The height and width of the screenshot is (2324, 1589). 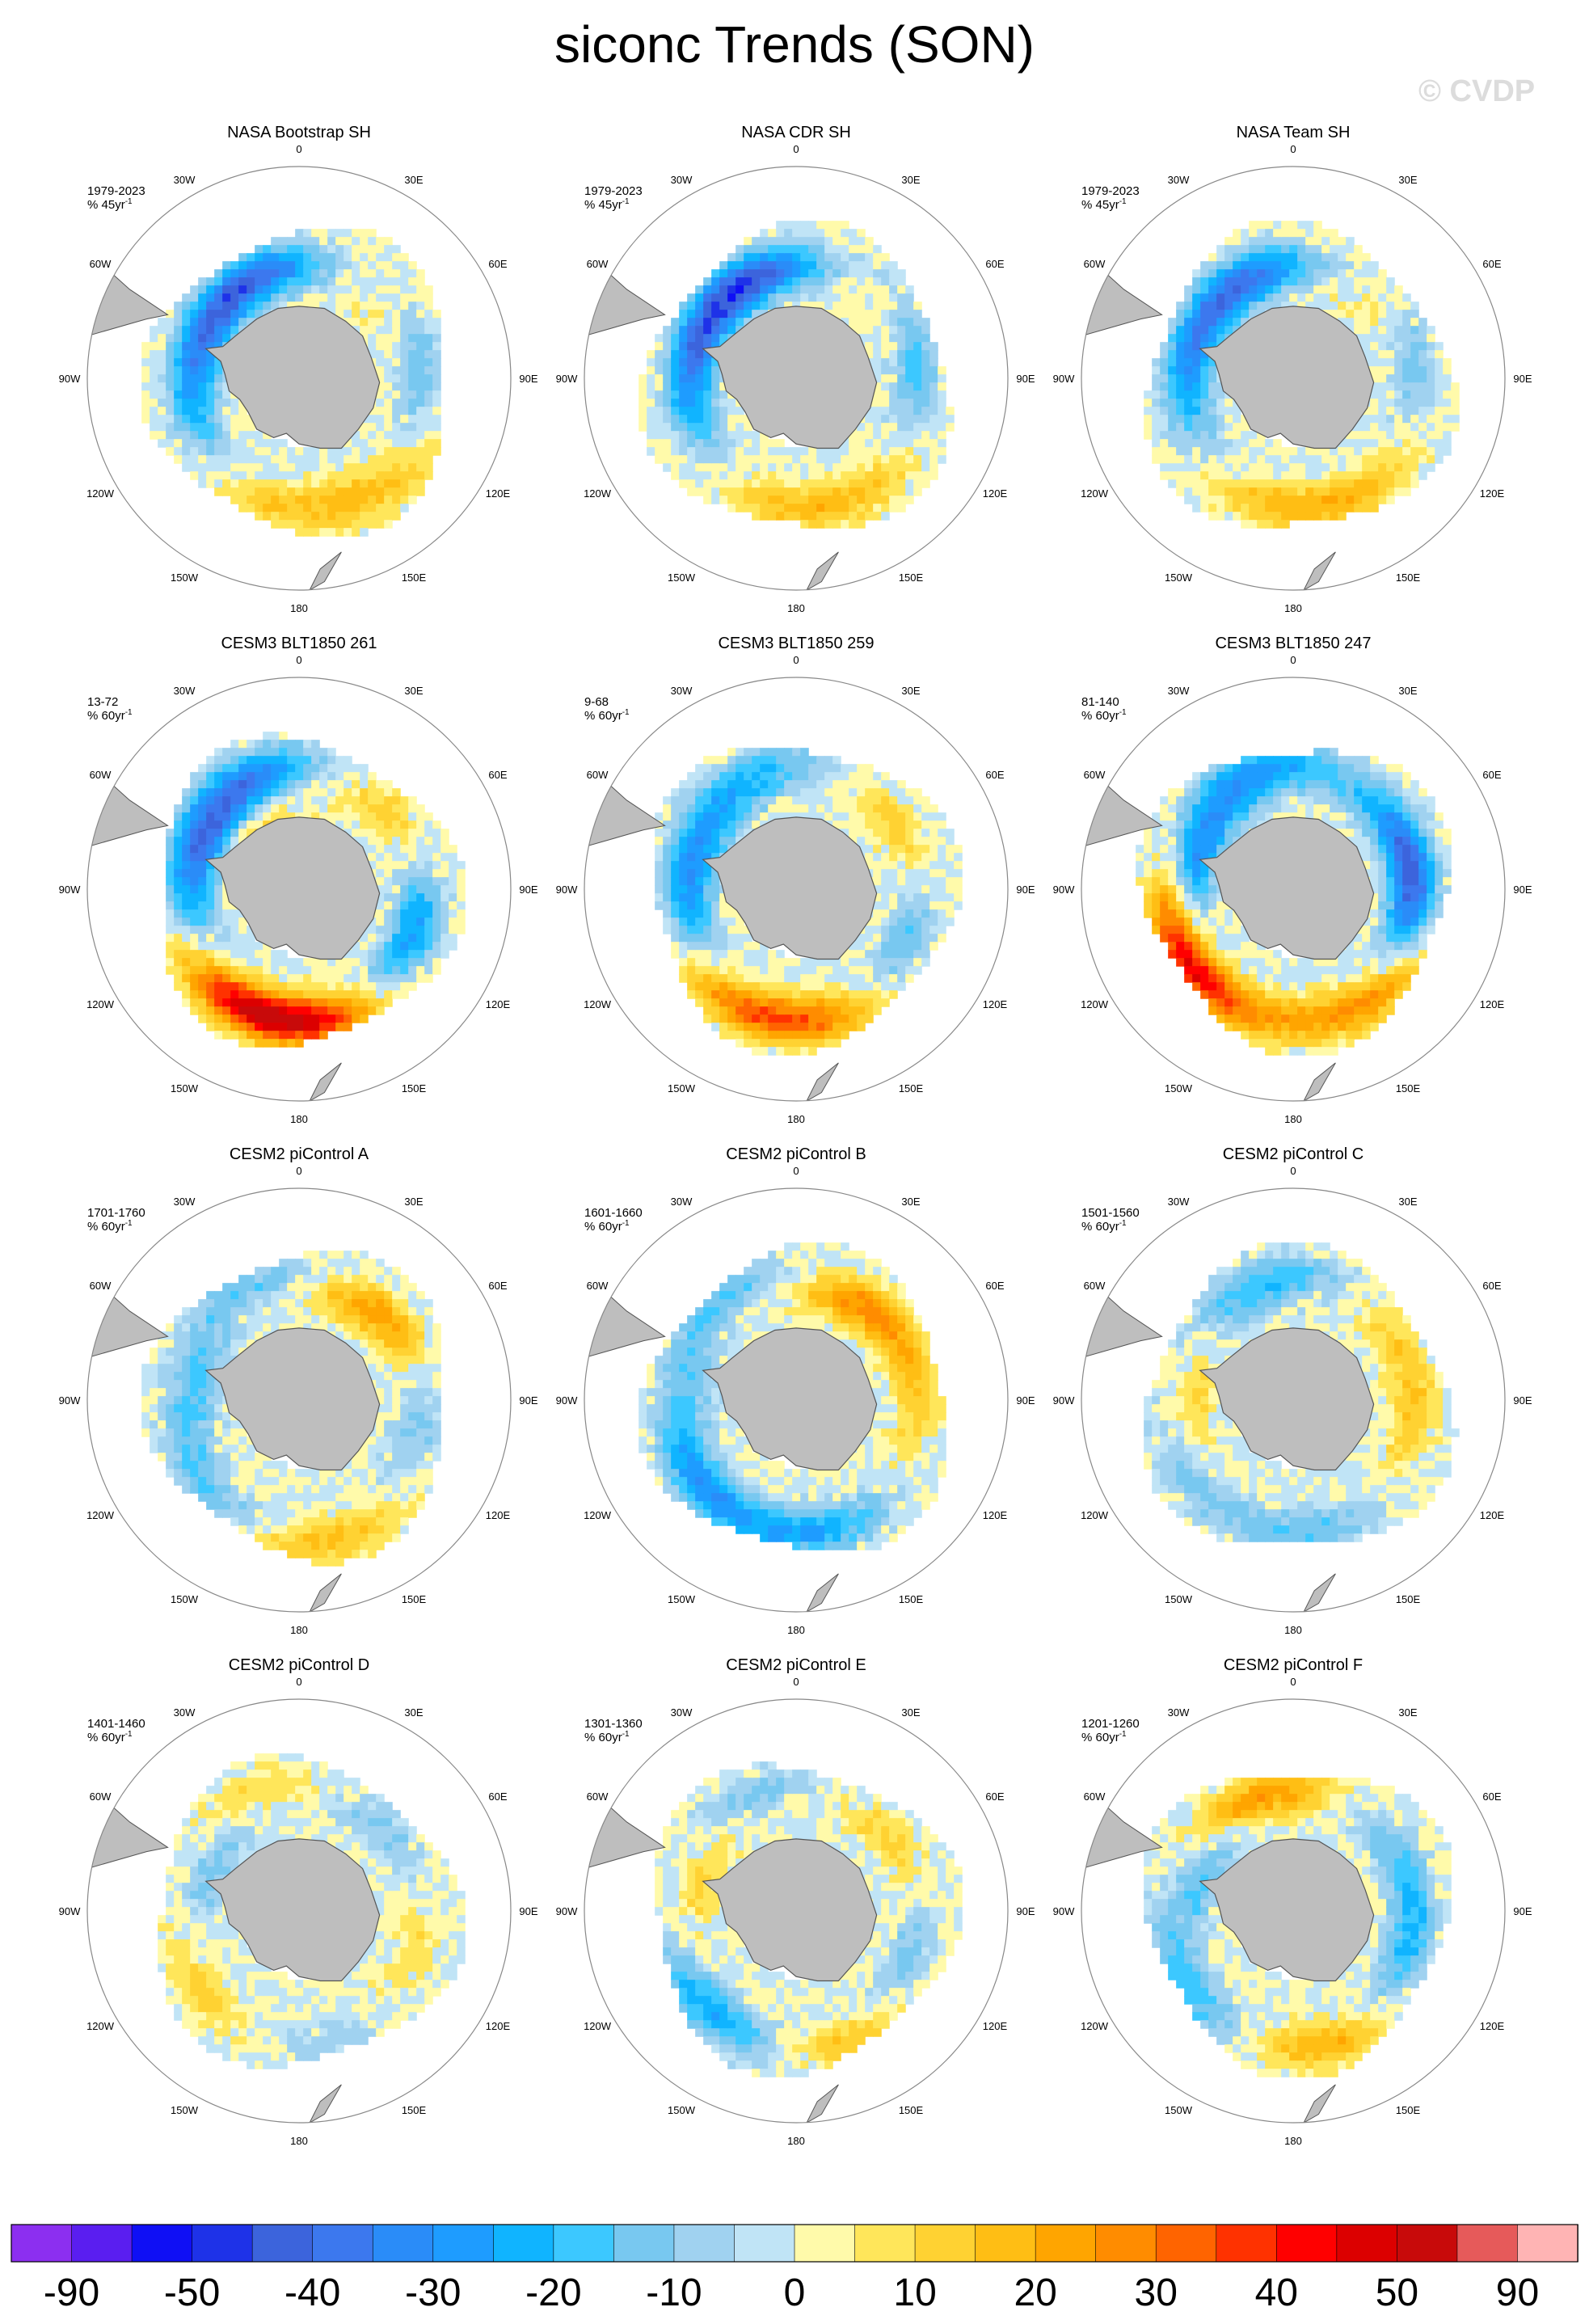 I want to click on panel-period: 81-140, so click(x=1100, y=702).